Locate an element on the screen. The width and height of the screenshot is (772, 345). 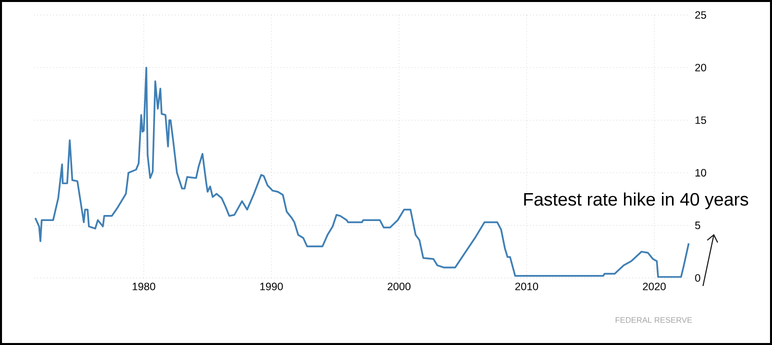
y-tick-label: 15 is located at coordinates (701, 120).